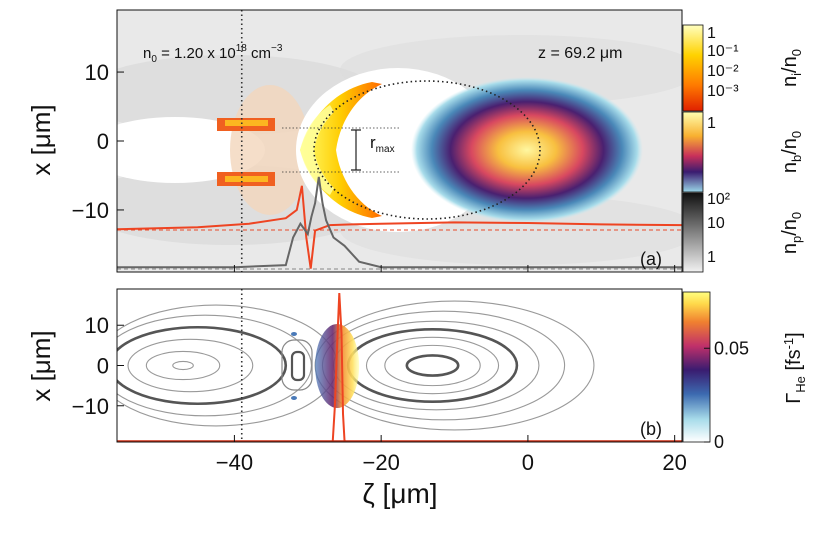  I want to click on series-line-laser, so click(339, 367).